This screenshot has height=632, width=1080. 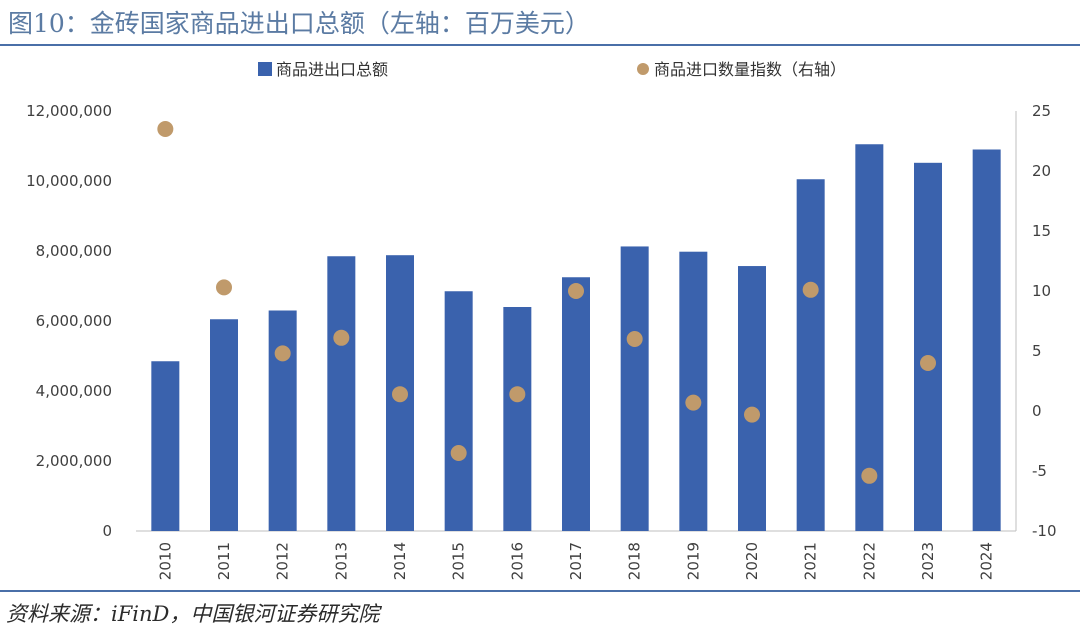 I want to click on x-axis-tick-label: 2022, so click(x=869, y=561).